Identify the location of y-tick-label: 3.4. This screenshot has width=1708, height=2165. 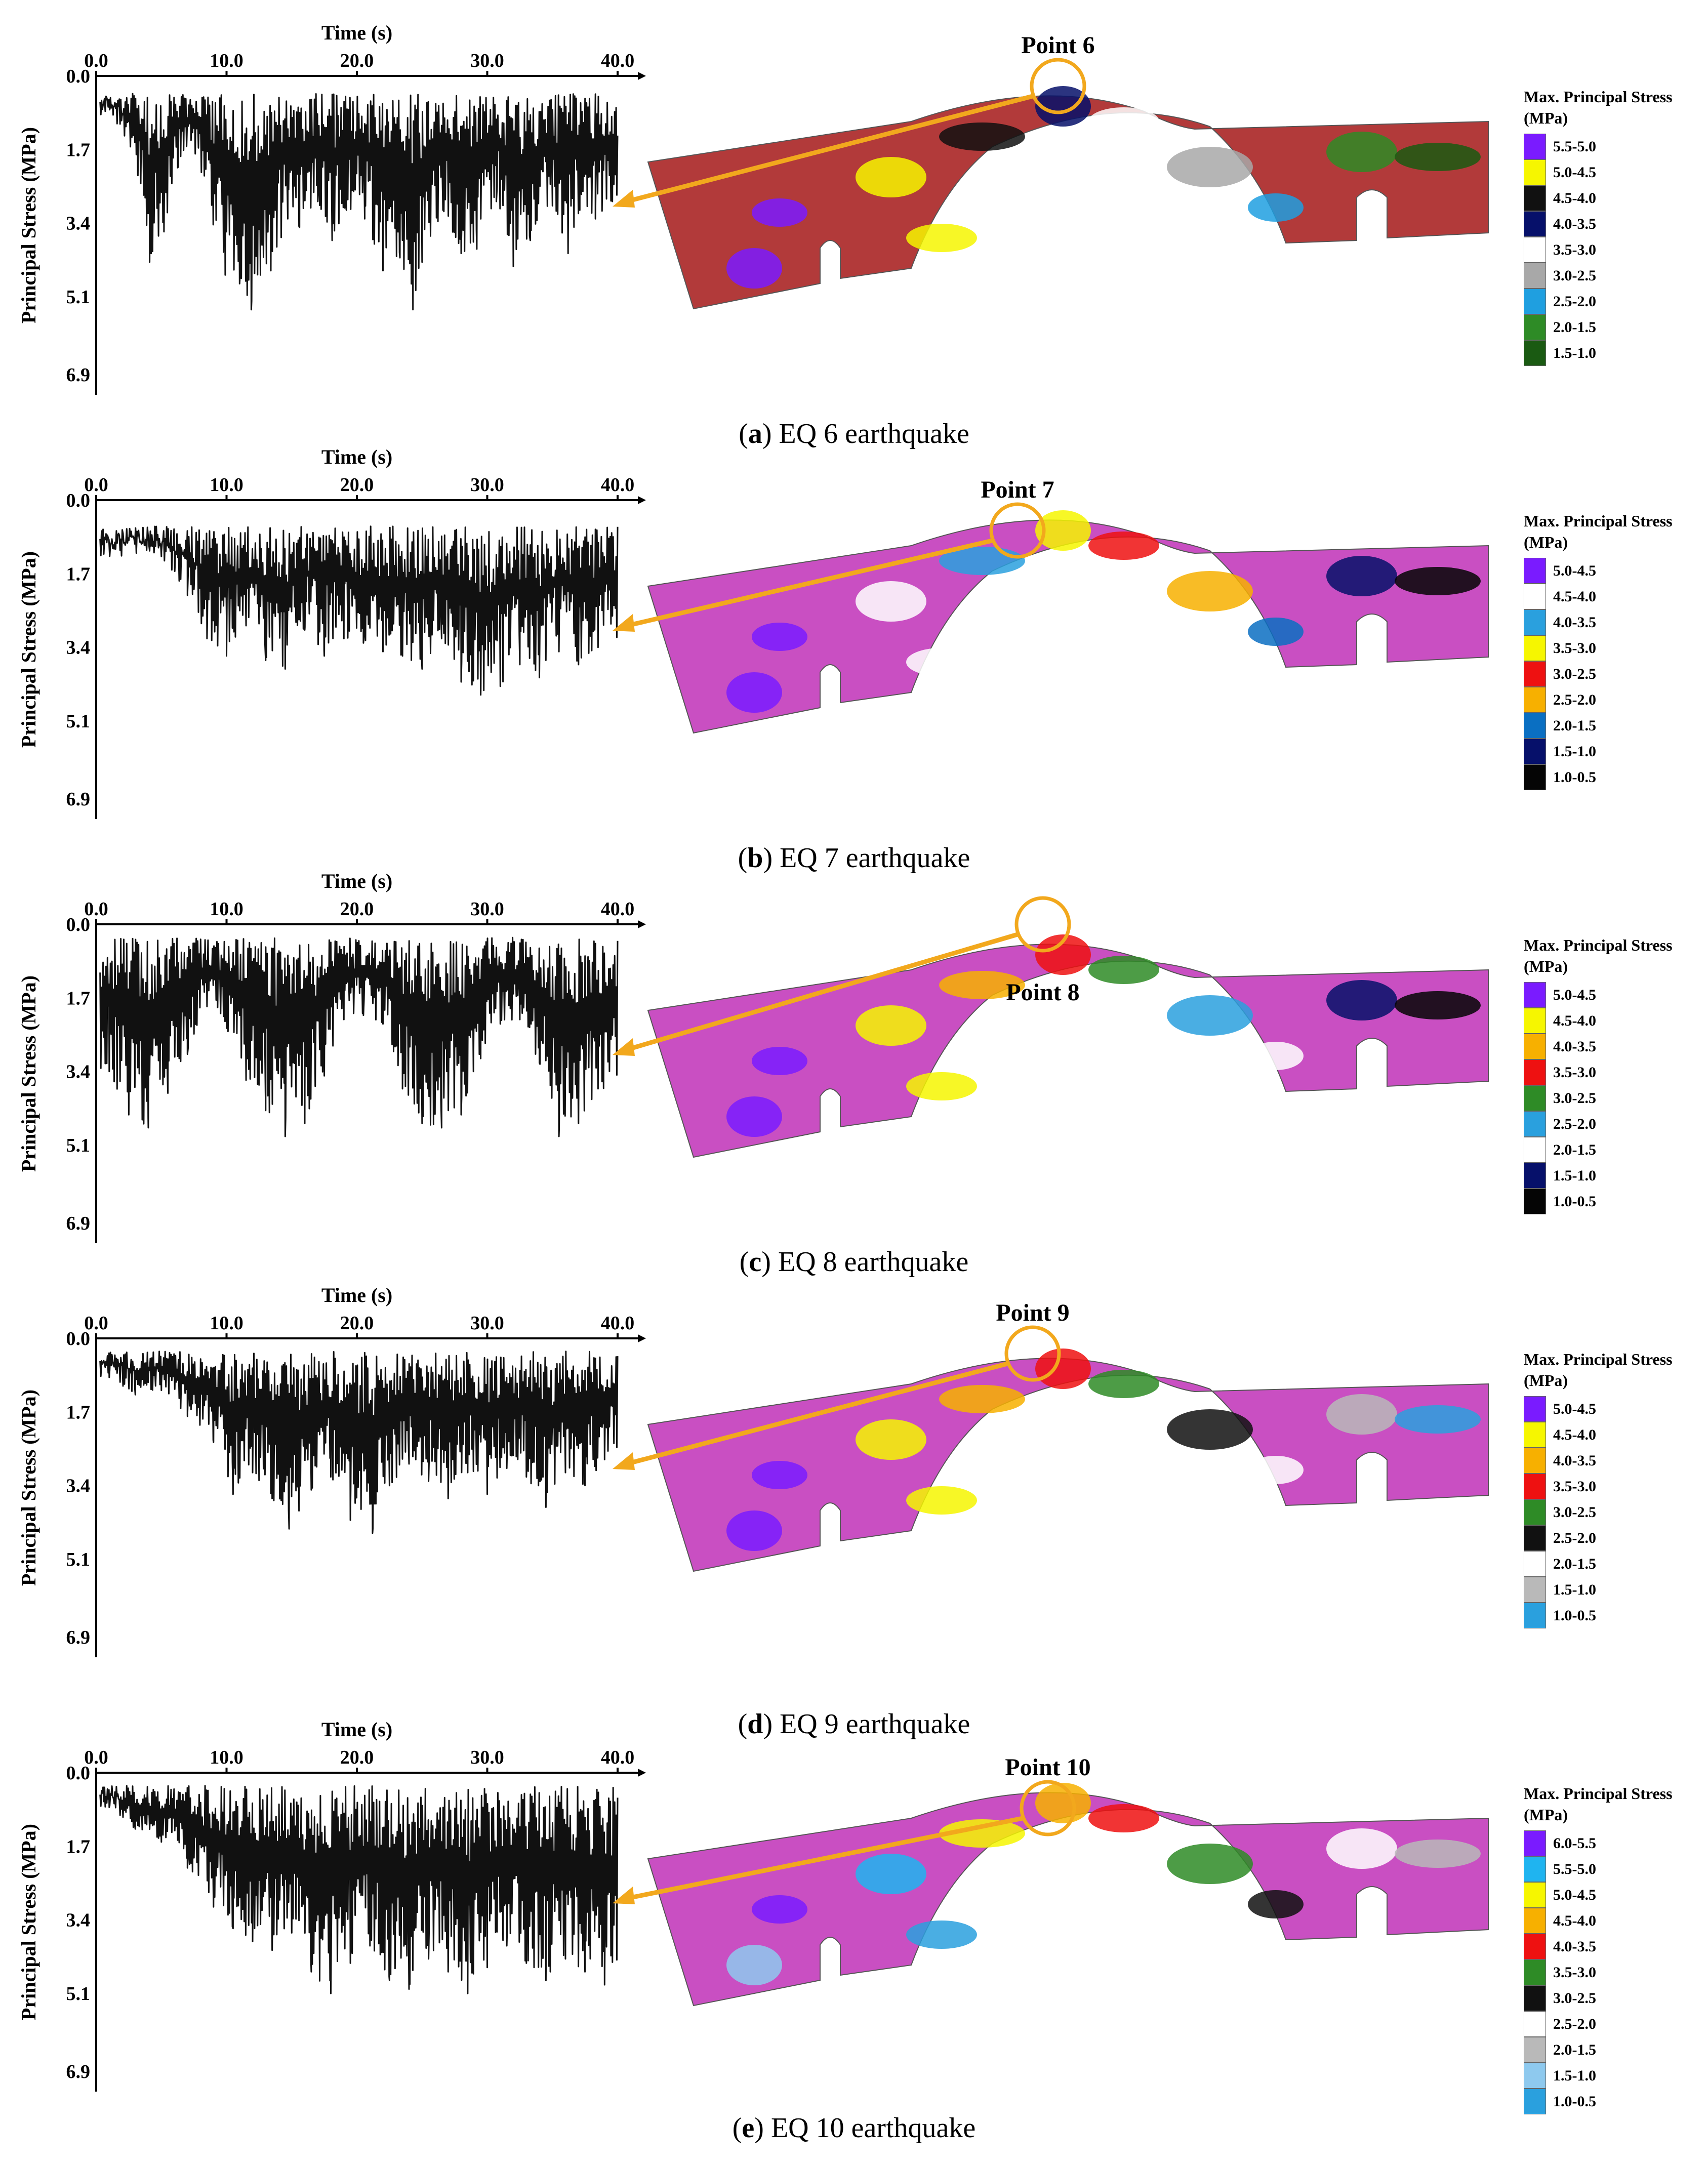
(78, 1072).